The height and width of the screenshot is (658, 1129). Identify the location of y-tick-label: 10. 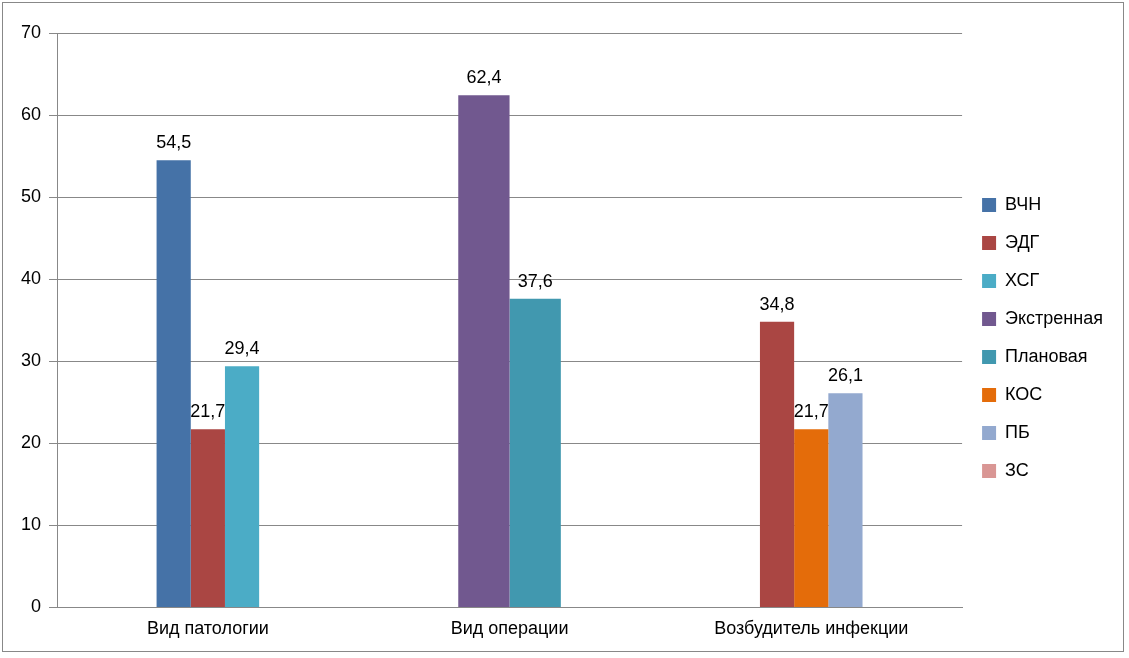
(31, 524).